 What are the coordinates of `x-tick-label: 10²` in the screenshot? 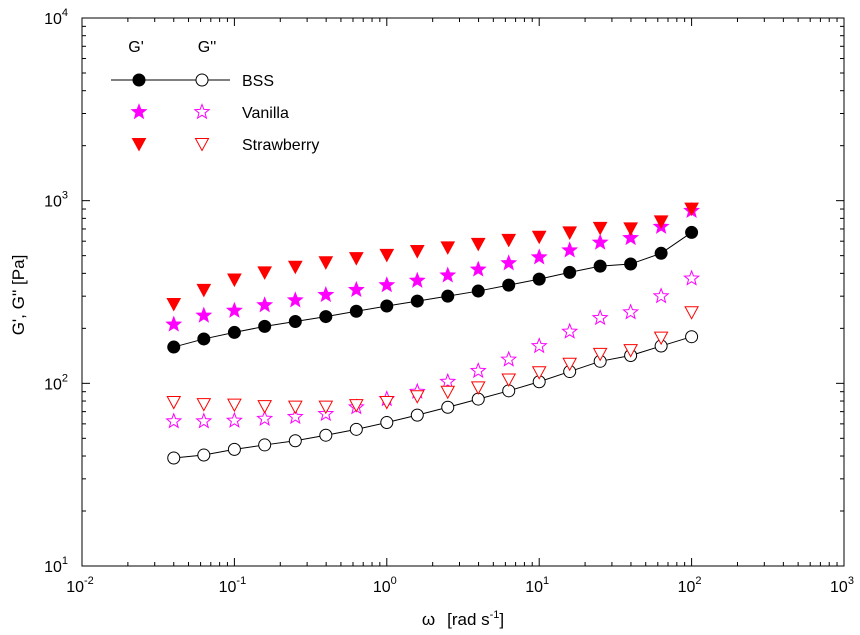 It's located at (690, 585).